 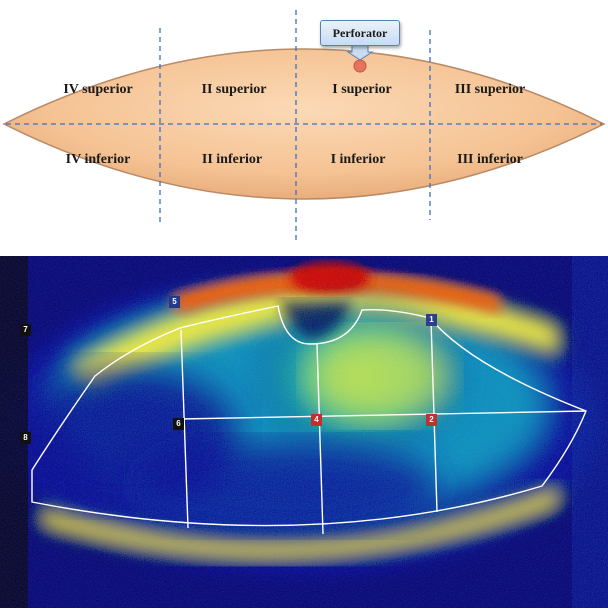 I want to click on scan-marker-6: 6, so click(x=178, y=424).